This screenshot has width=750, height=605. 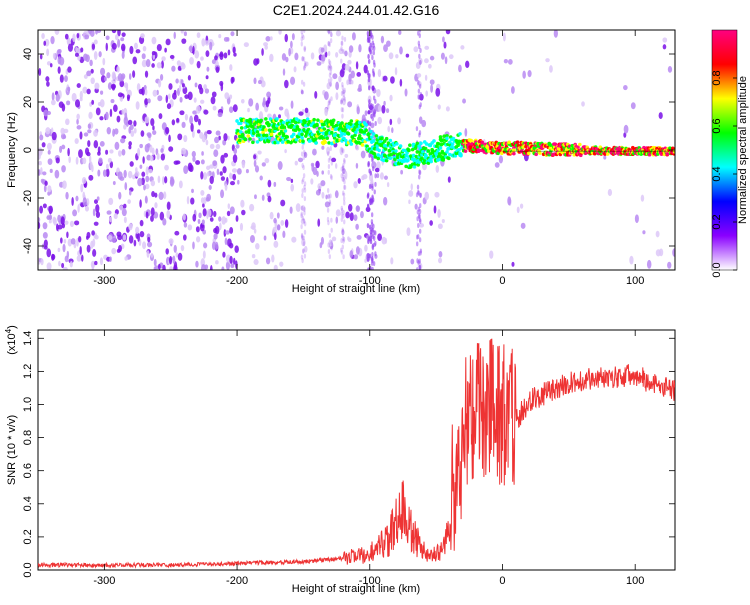 I want to click on y-tick-label: 0.6, so click(x=28, y=470).